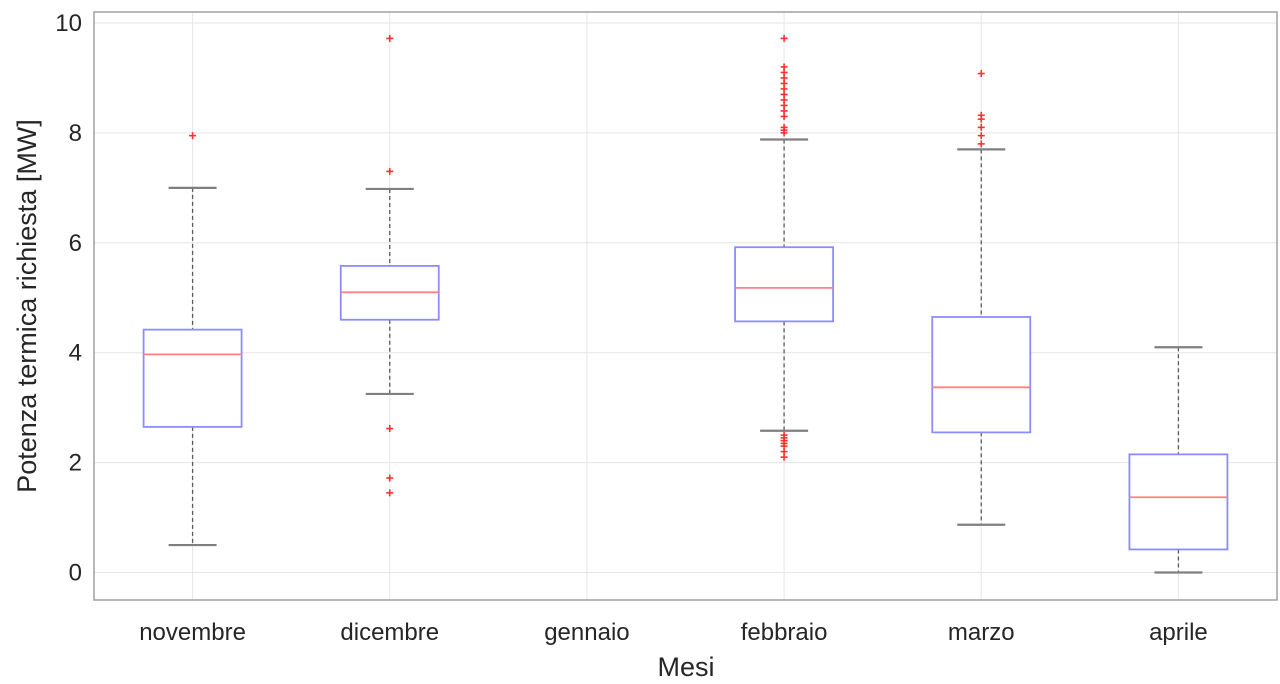 This screenshot has width=1280, height=684. What do you see at coordinates (75, 573) in the screenshot?
I see `y-tick-label: 0` at bounding box center [75, 573].